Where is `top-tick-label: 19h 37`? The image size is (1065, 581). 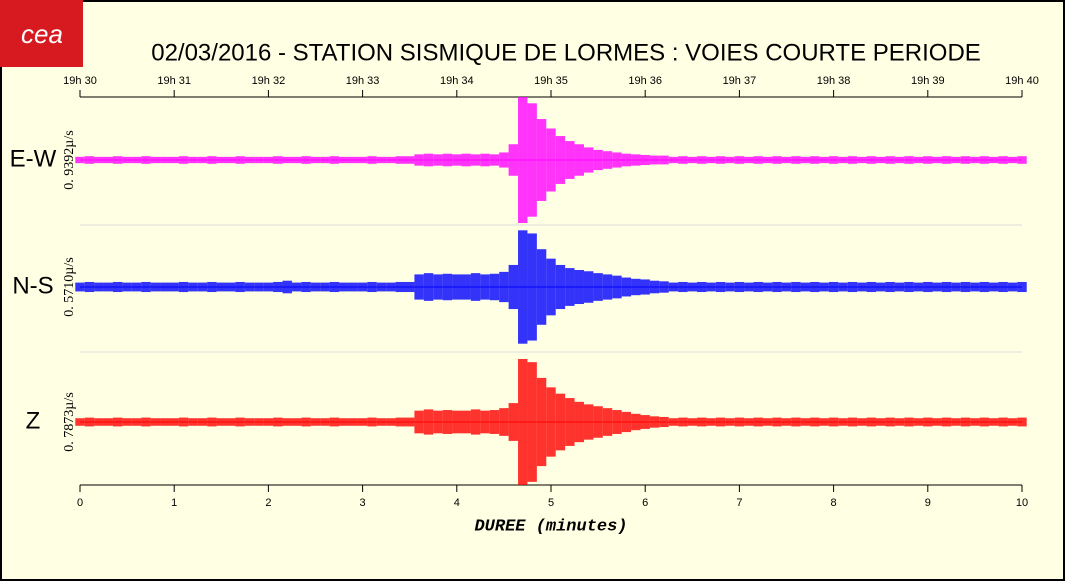 top-tick-label: 19h 37 is located at coordinates (740, 81).